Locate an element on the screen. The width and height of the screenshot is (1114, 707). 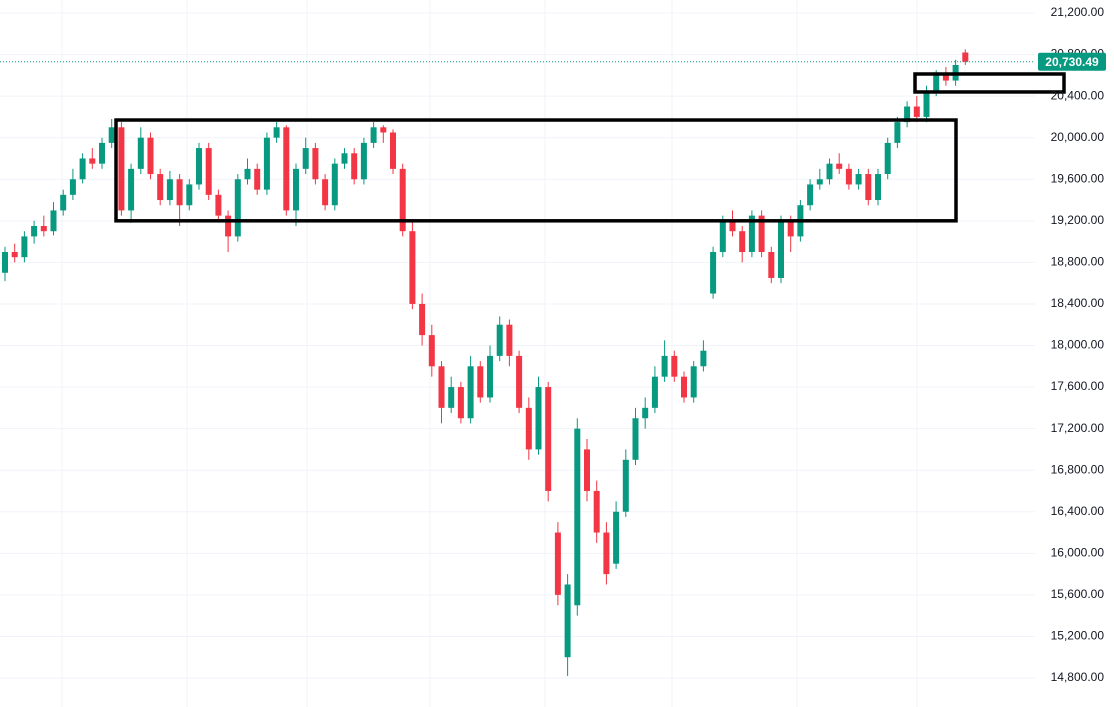
y-tick-label: 16,000.00 is located at coordinates (1078, 552).